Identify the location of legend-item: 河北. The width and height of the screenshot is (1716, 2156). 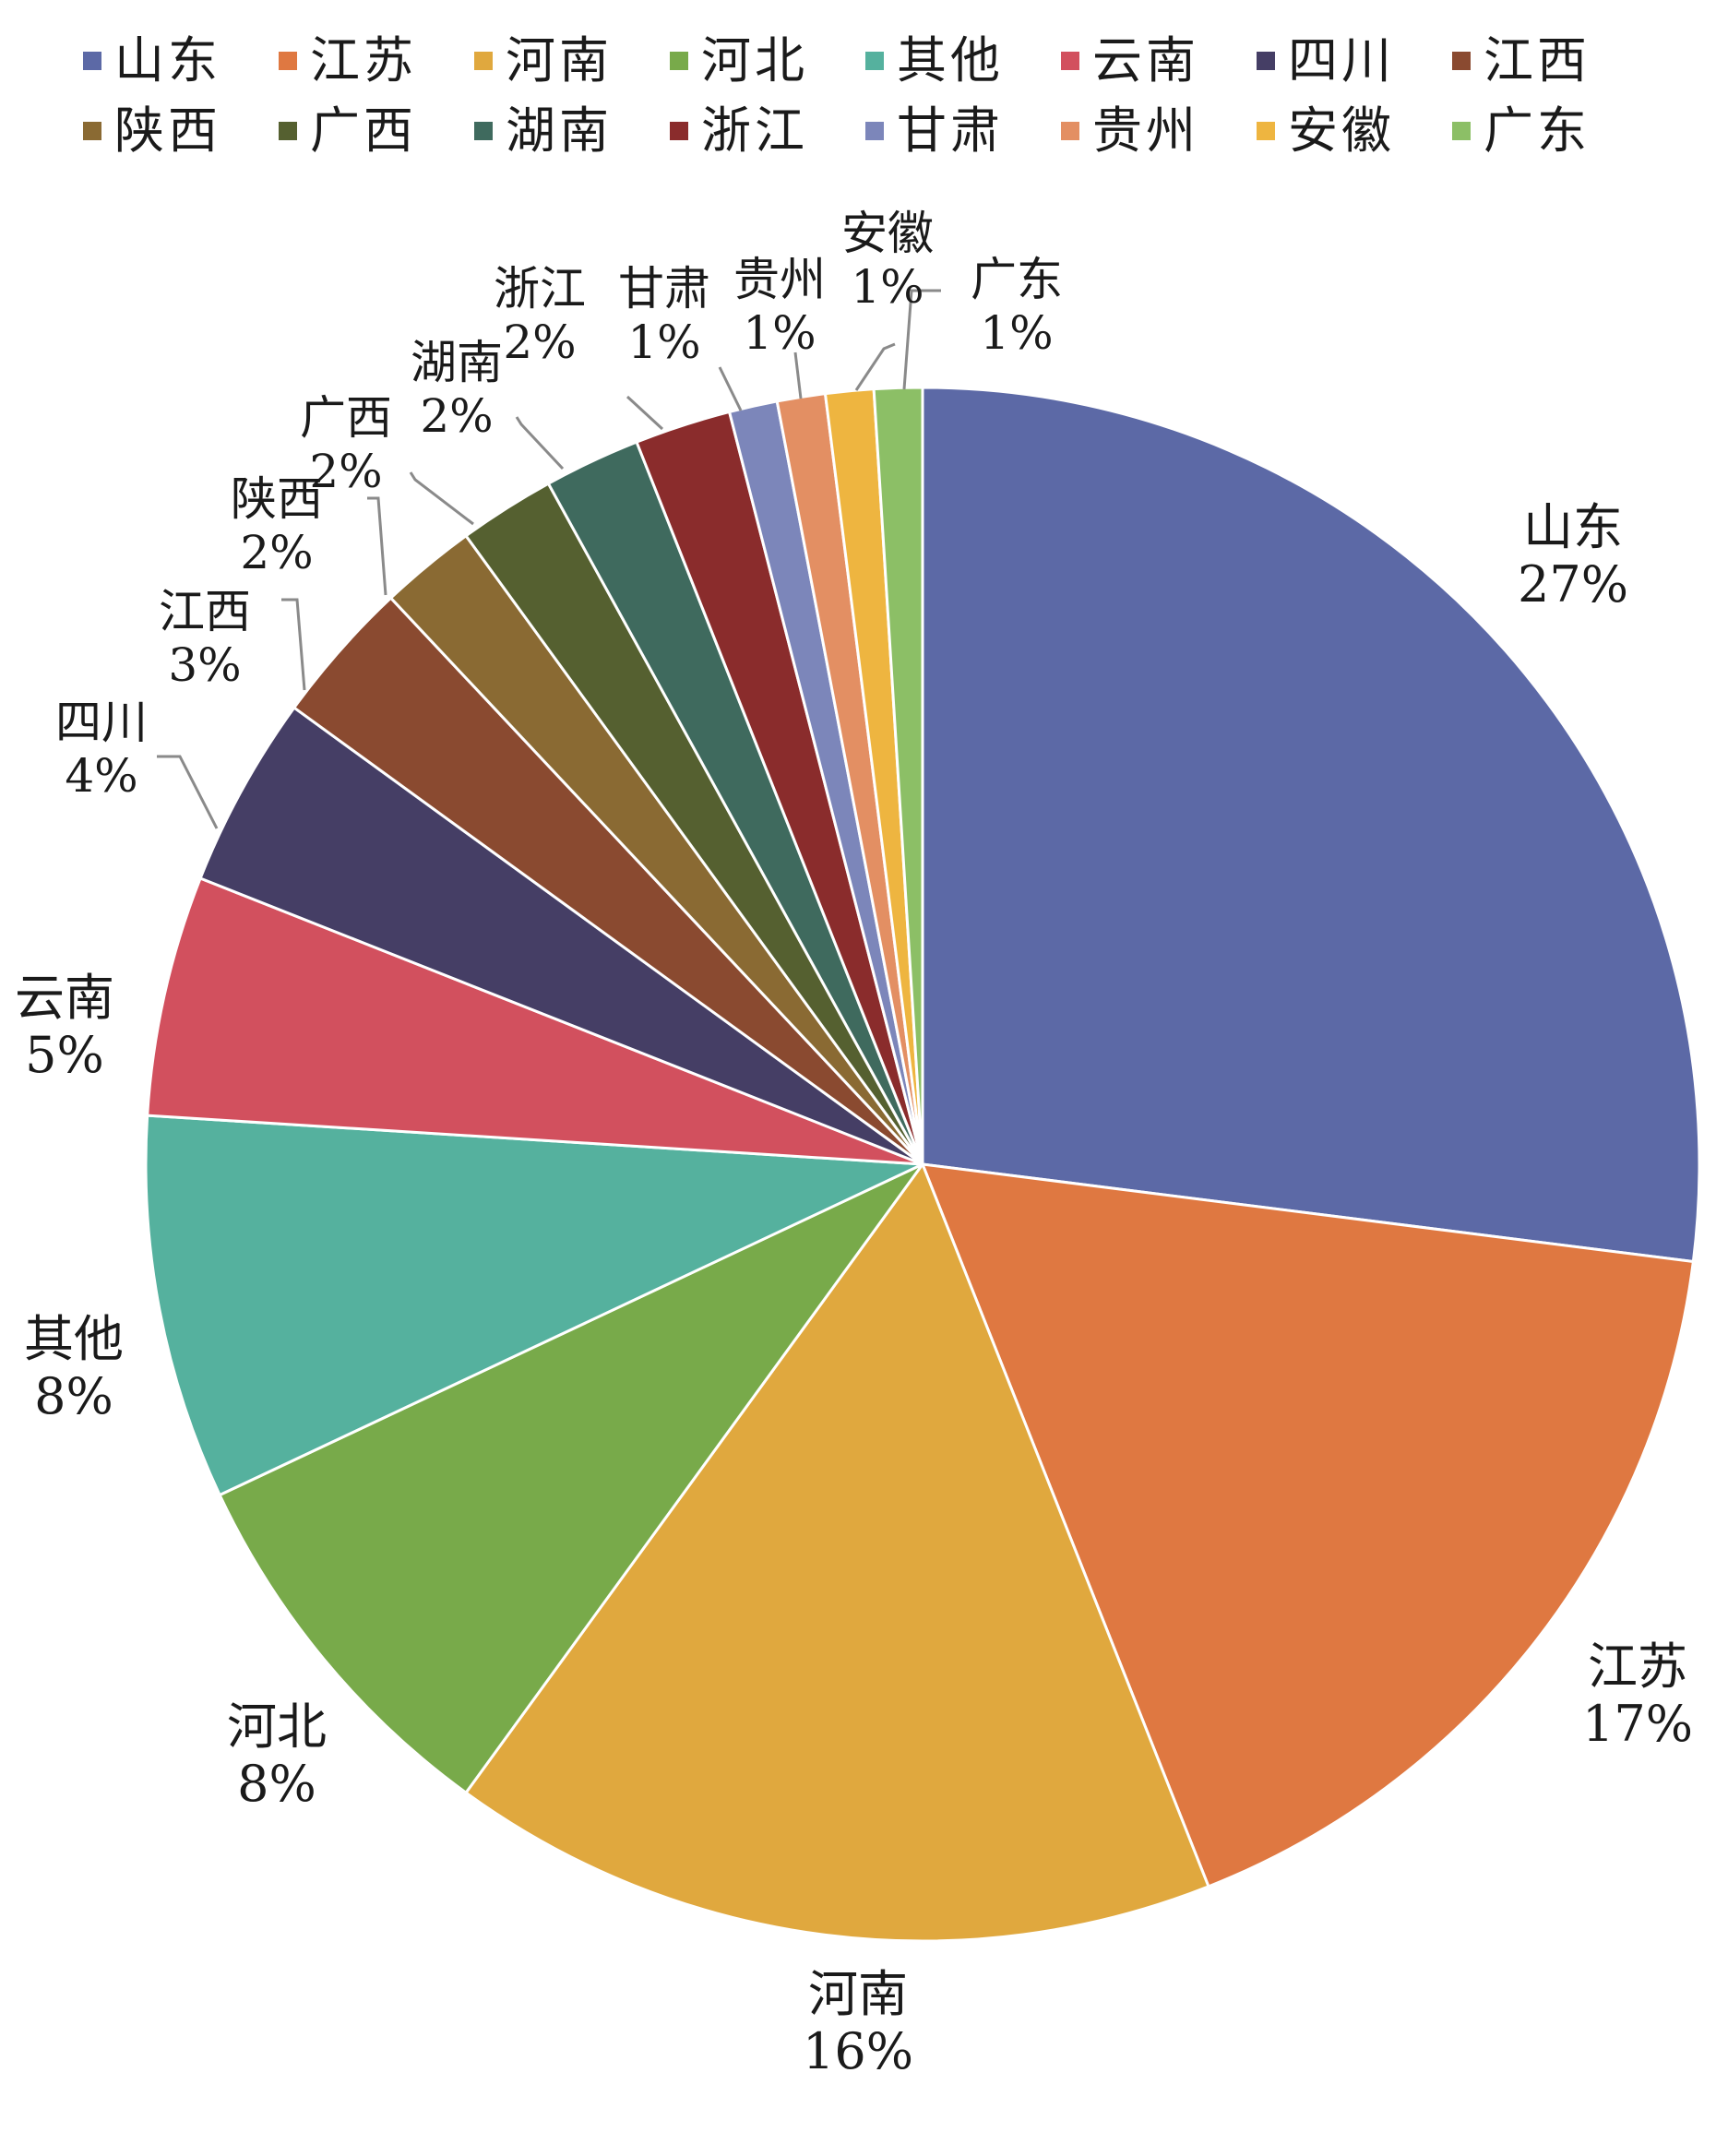
(768, 61).